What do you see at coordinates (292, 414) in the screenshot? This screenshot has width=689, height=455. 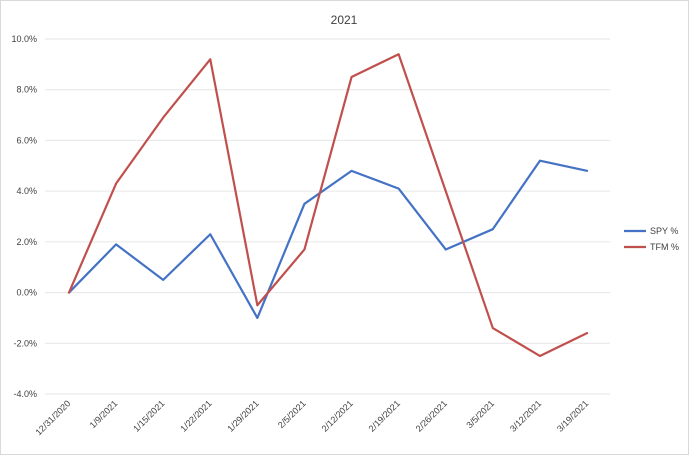 I see `x-tick-label: 2/5/2021` at bounding box center [292, 414].